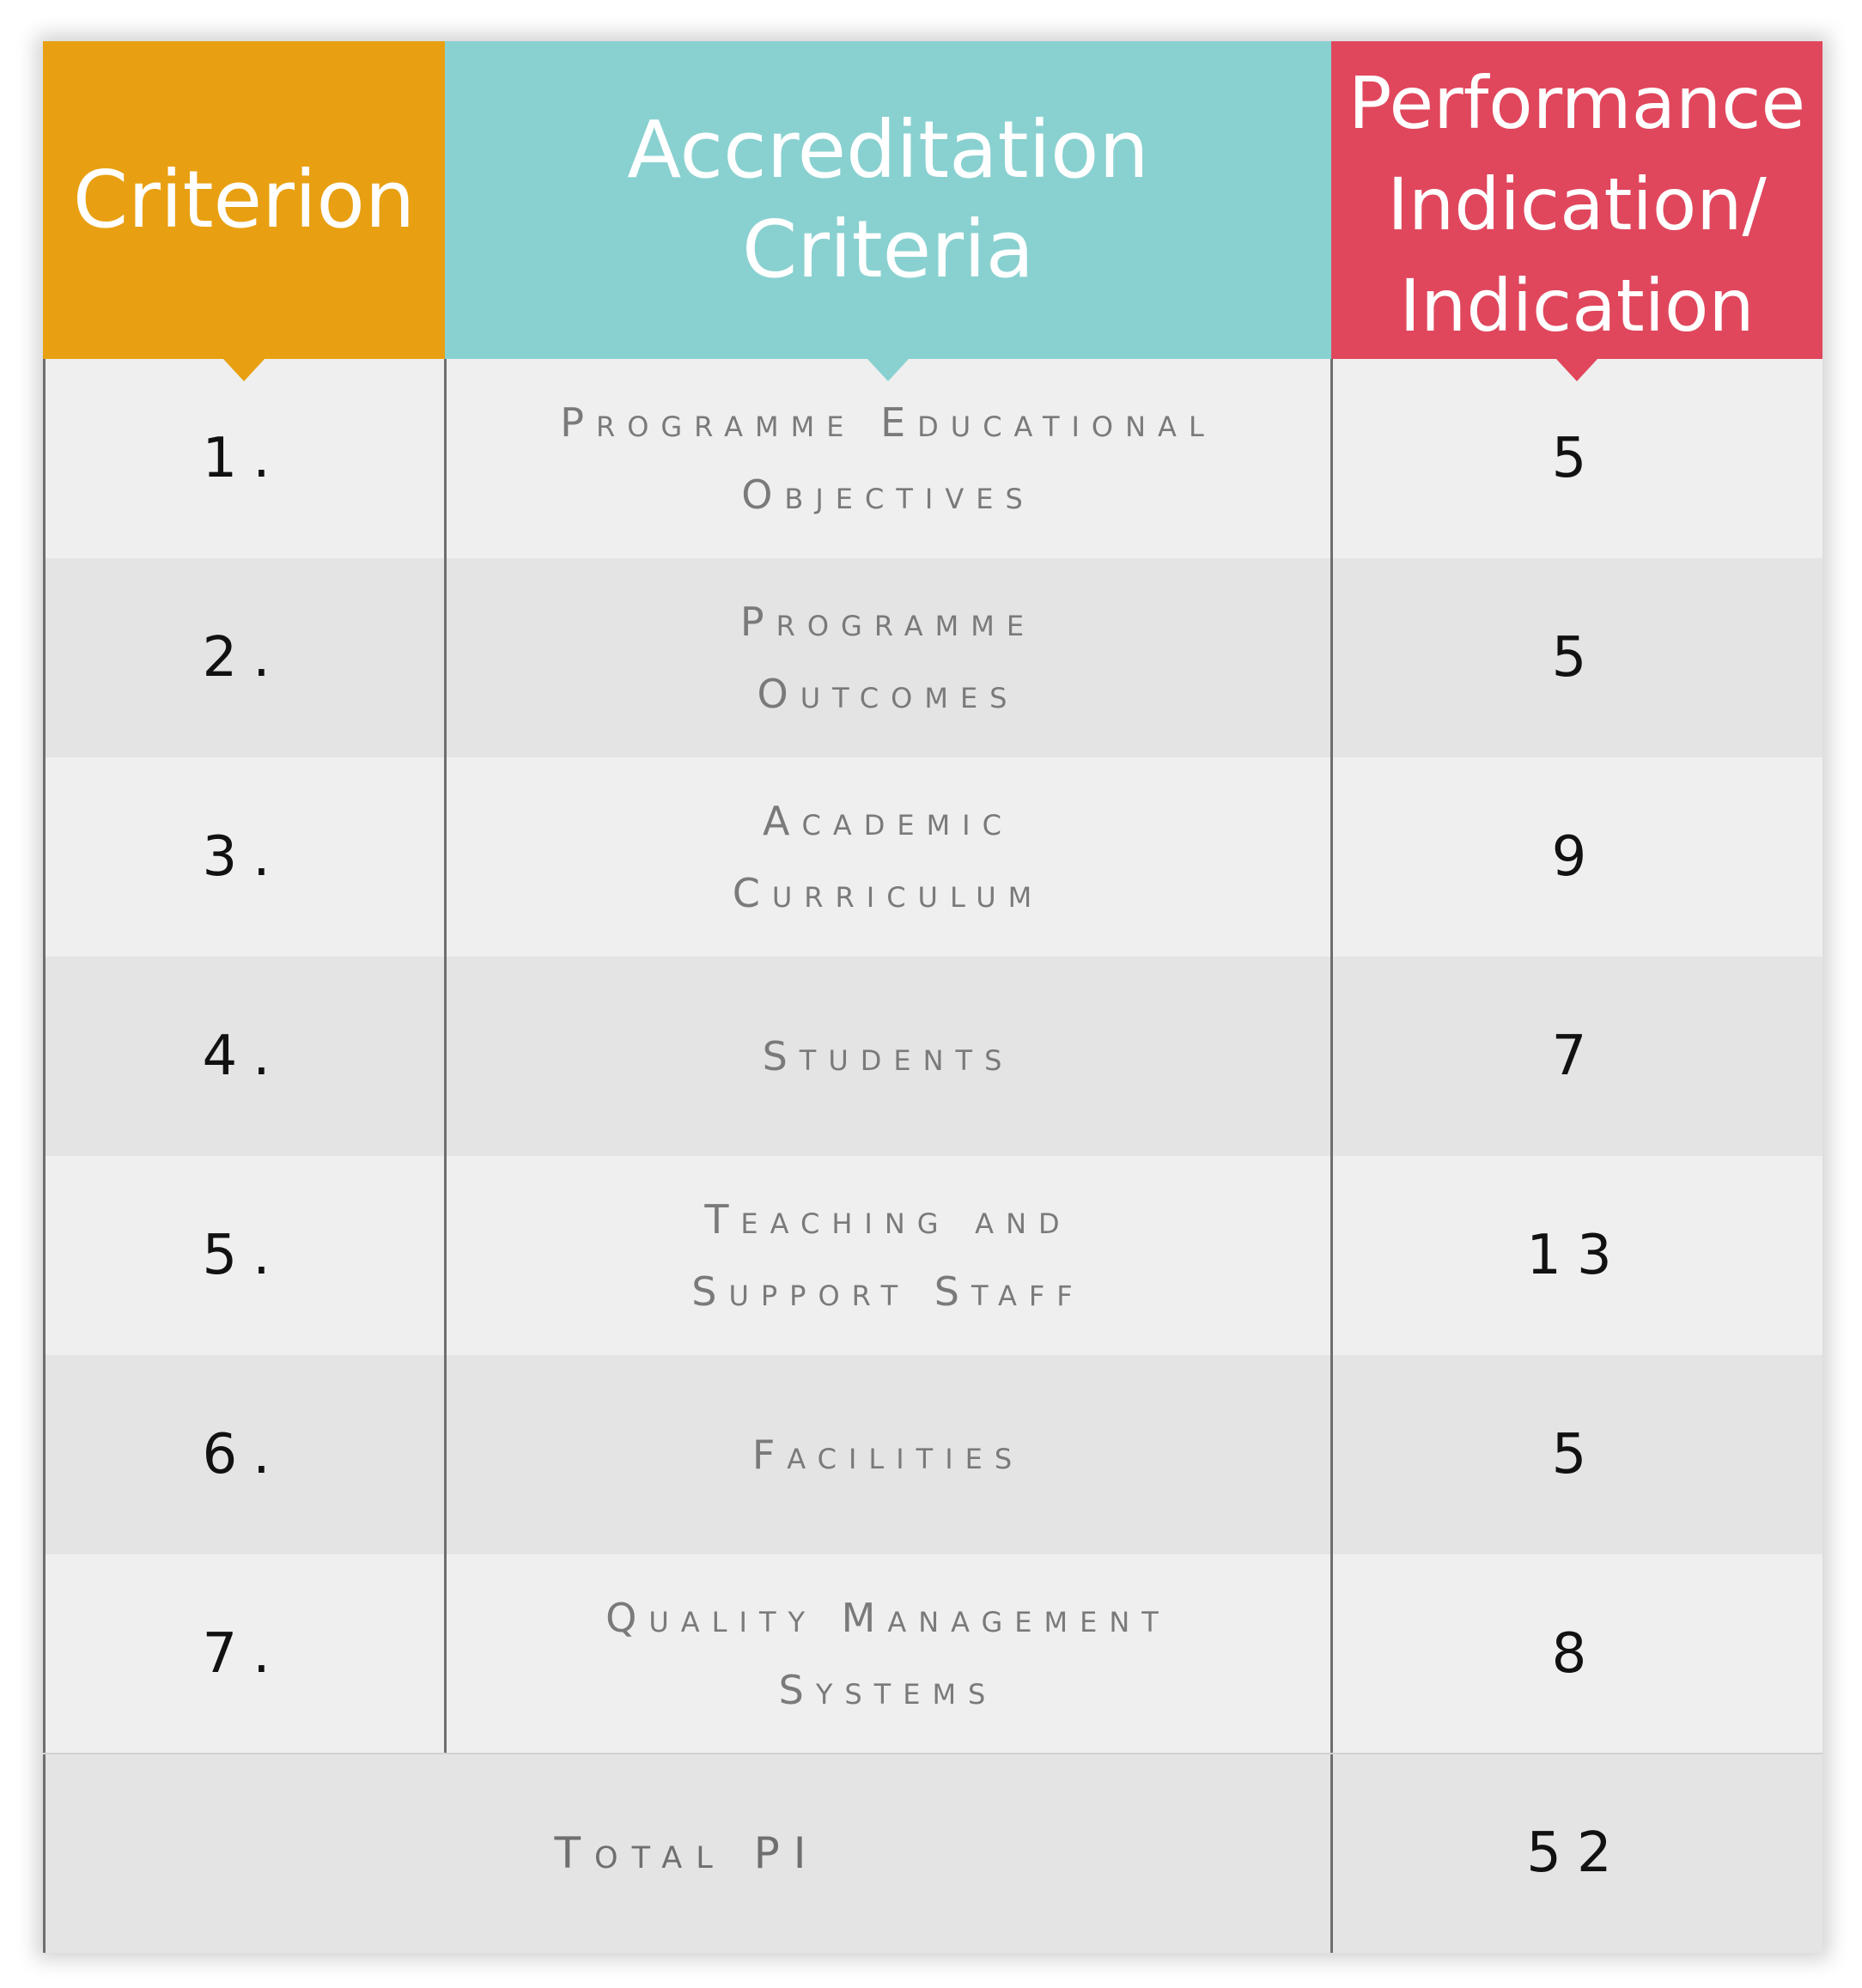  Describe the element at coordinates (888, 200) in the screenshot. I see `header-accreditation-criteria: Accreditation Criteria` at that location.